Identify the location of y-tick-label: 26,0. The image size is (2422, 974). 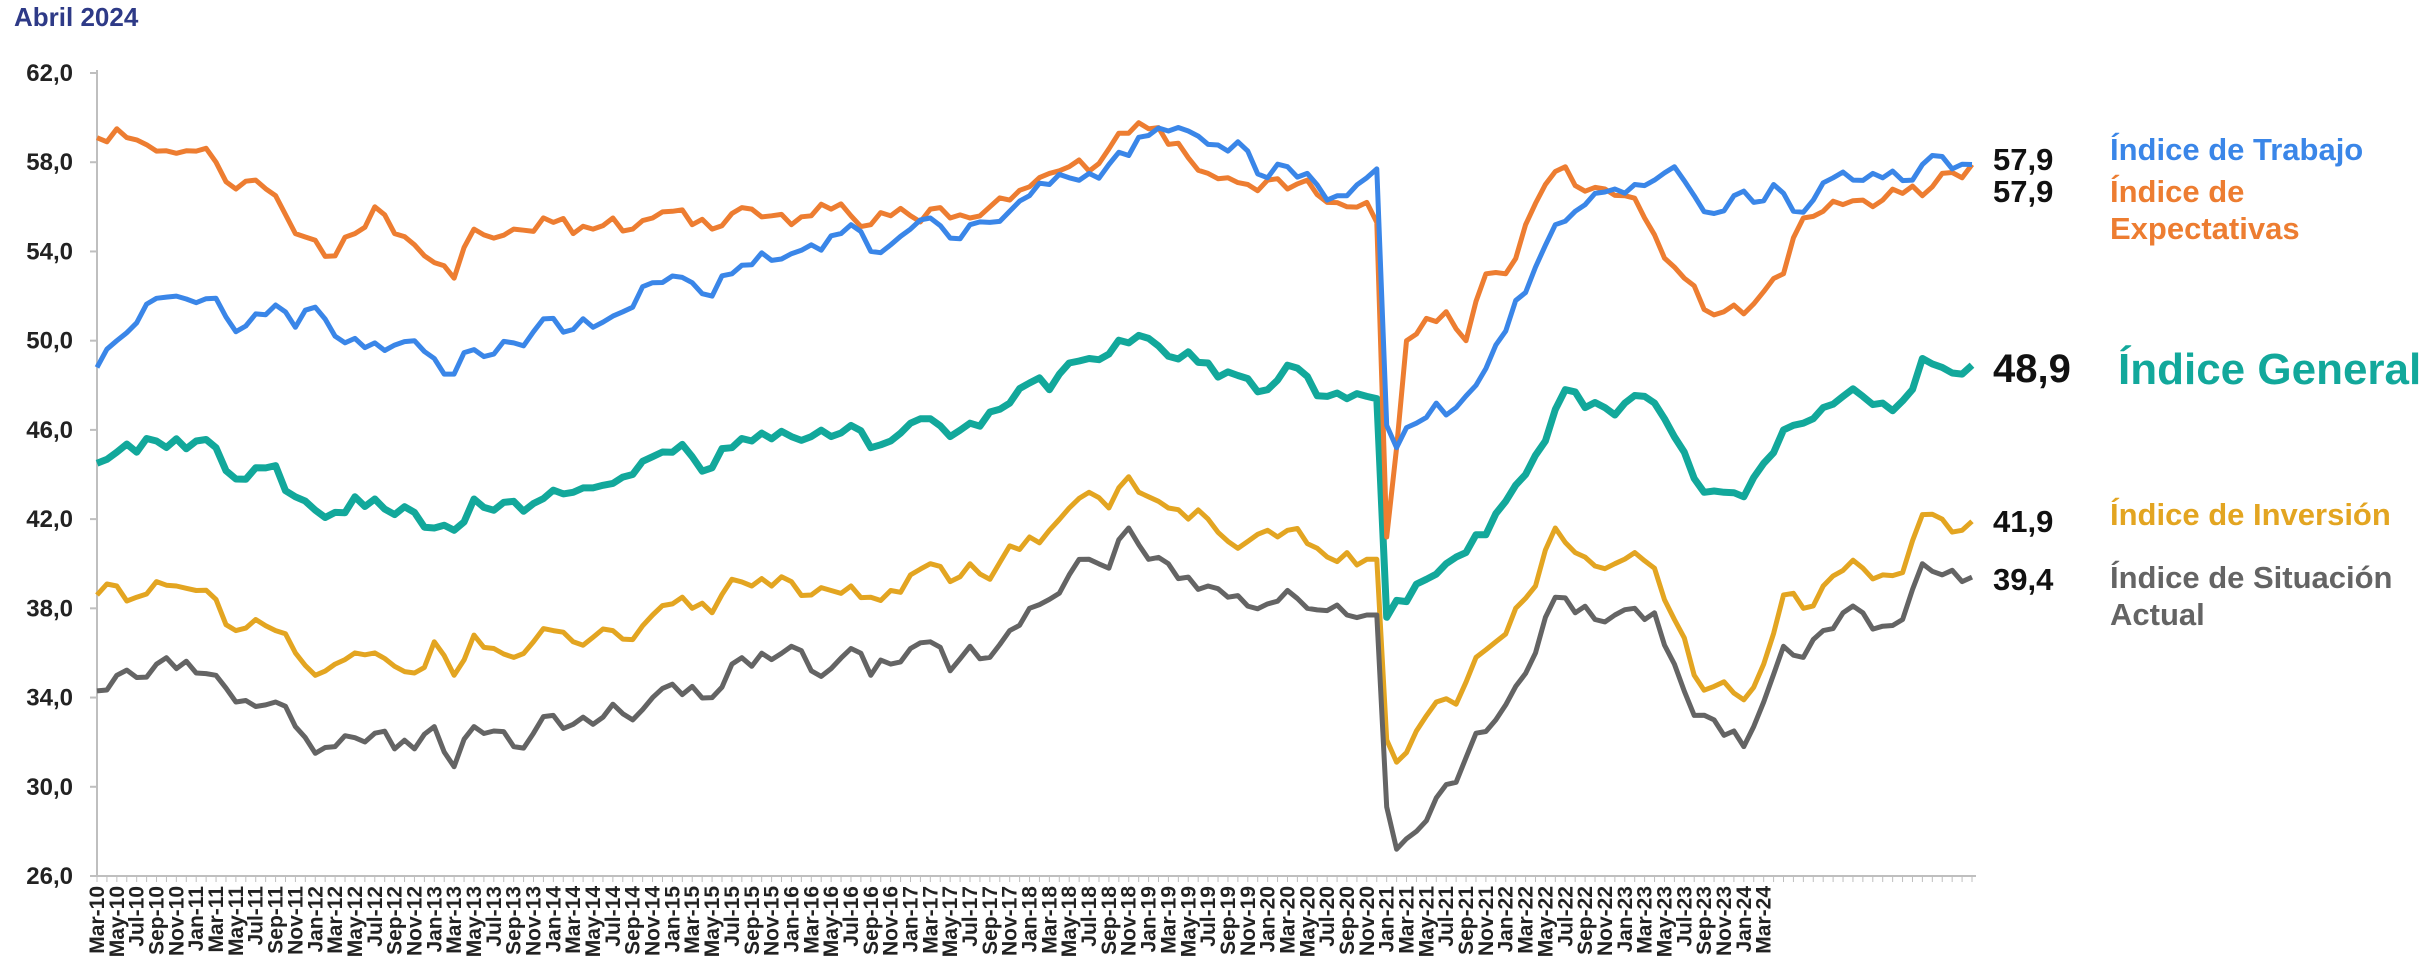
(49, 876).